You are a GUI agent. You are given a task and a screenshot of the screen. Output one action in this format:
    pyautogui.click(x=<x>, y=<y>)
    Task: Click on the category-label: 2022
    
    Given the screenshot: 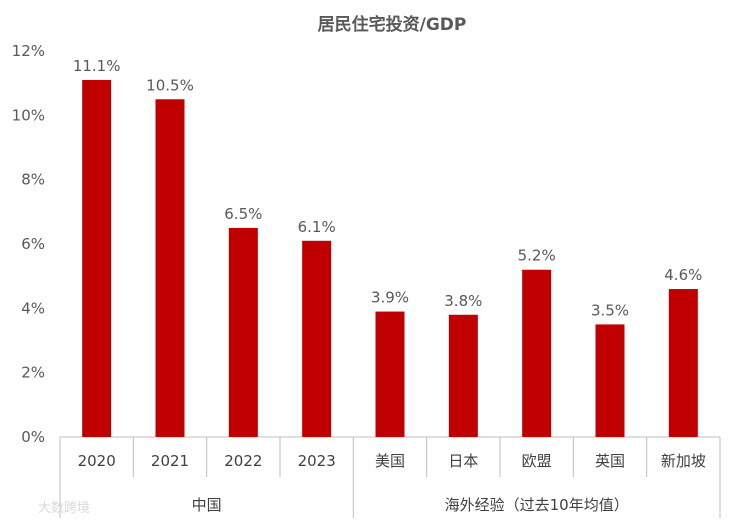 What is the action you would take?
    pyautogui.click(x=243, y=461)
    